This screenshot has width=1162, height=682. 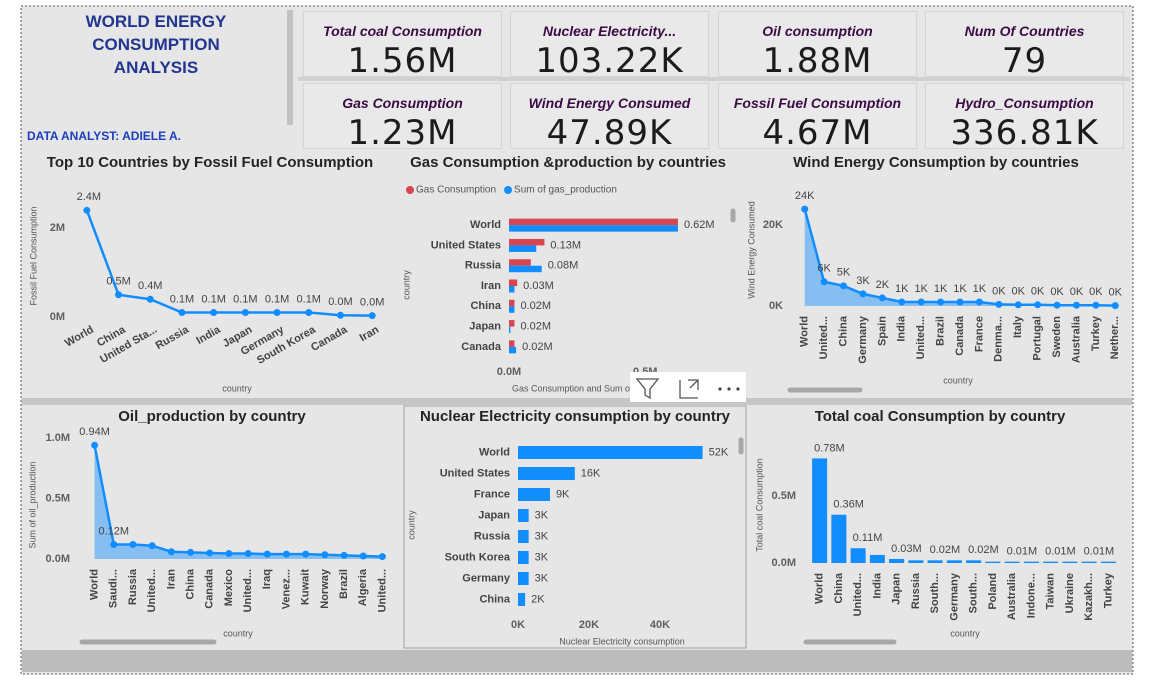 I want to click on y-tick-label: 20K, so click(x=773, y=225).